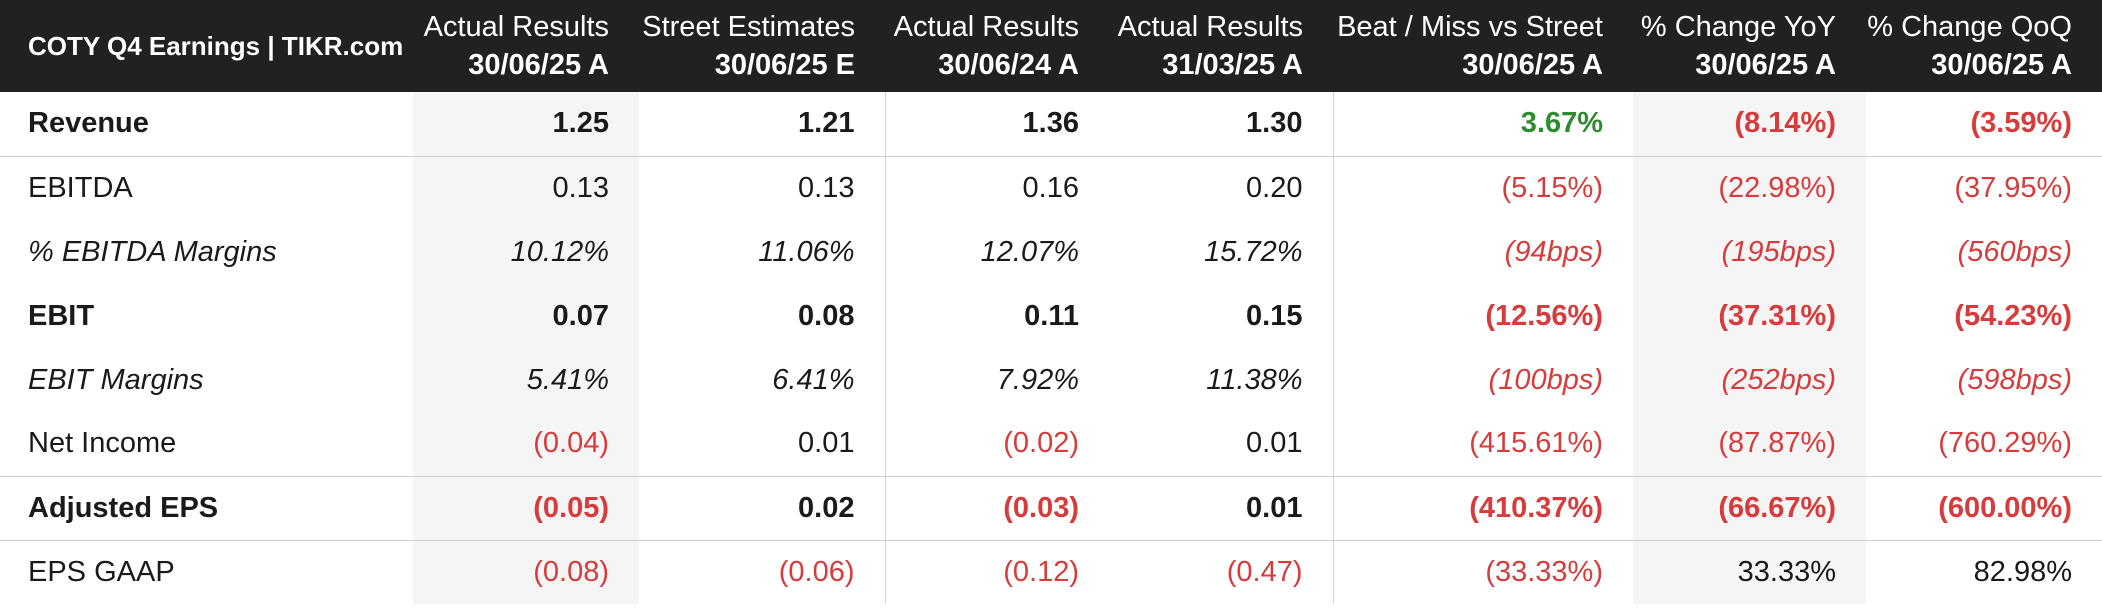 The width and height of the screenshot is (2102, 610). What do you see at coordinates (102, 443) in the screenshot?
I see `row-label: Net Income` at bounding box center [102, 443].